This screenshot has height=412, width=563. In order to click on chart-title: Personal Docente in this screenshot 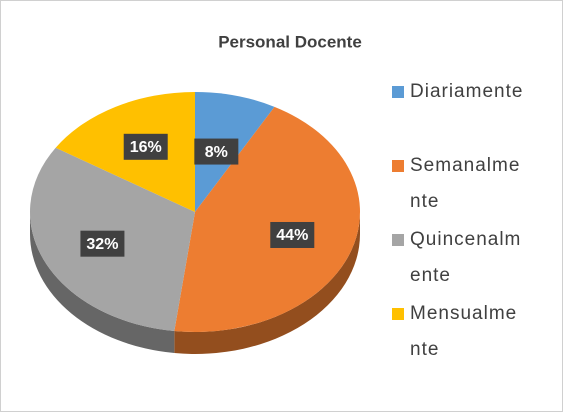, I will do `click(290, 41)`.